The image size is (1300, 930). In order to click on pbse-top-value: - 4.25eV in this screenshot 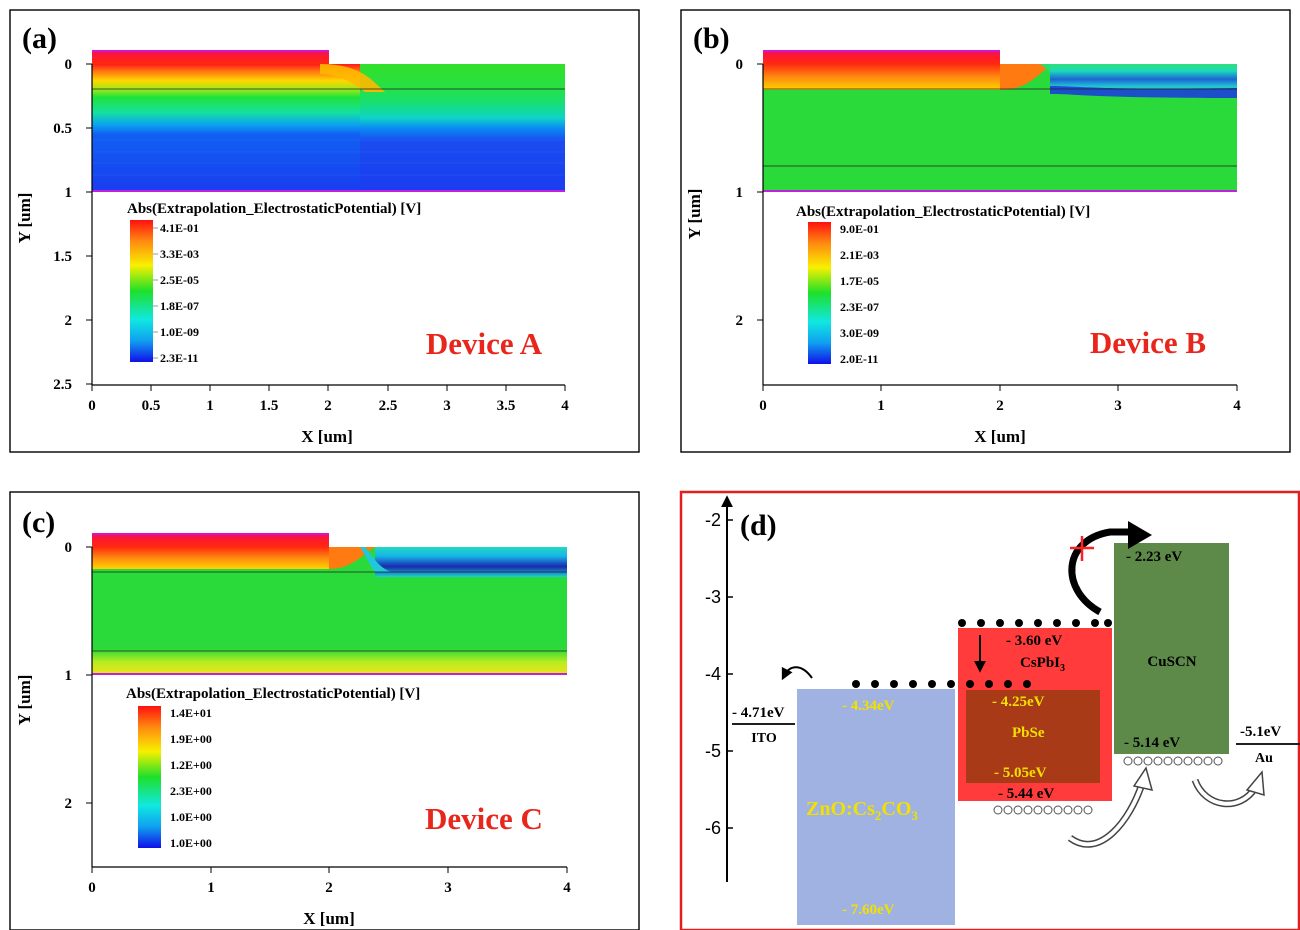, I will do `click(1018, 702)`.